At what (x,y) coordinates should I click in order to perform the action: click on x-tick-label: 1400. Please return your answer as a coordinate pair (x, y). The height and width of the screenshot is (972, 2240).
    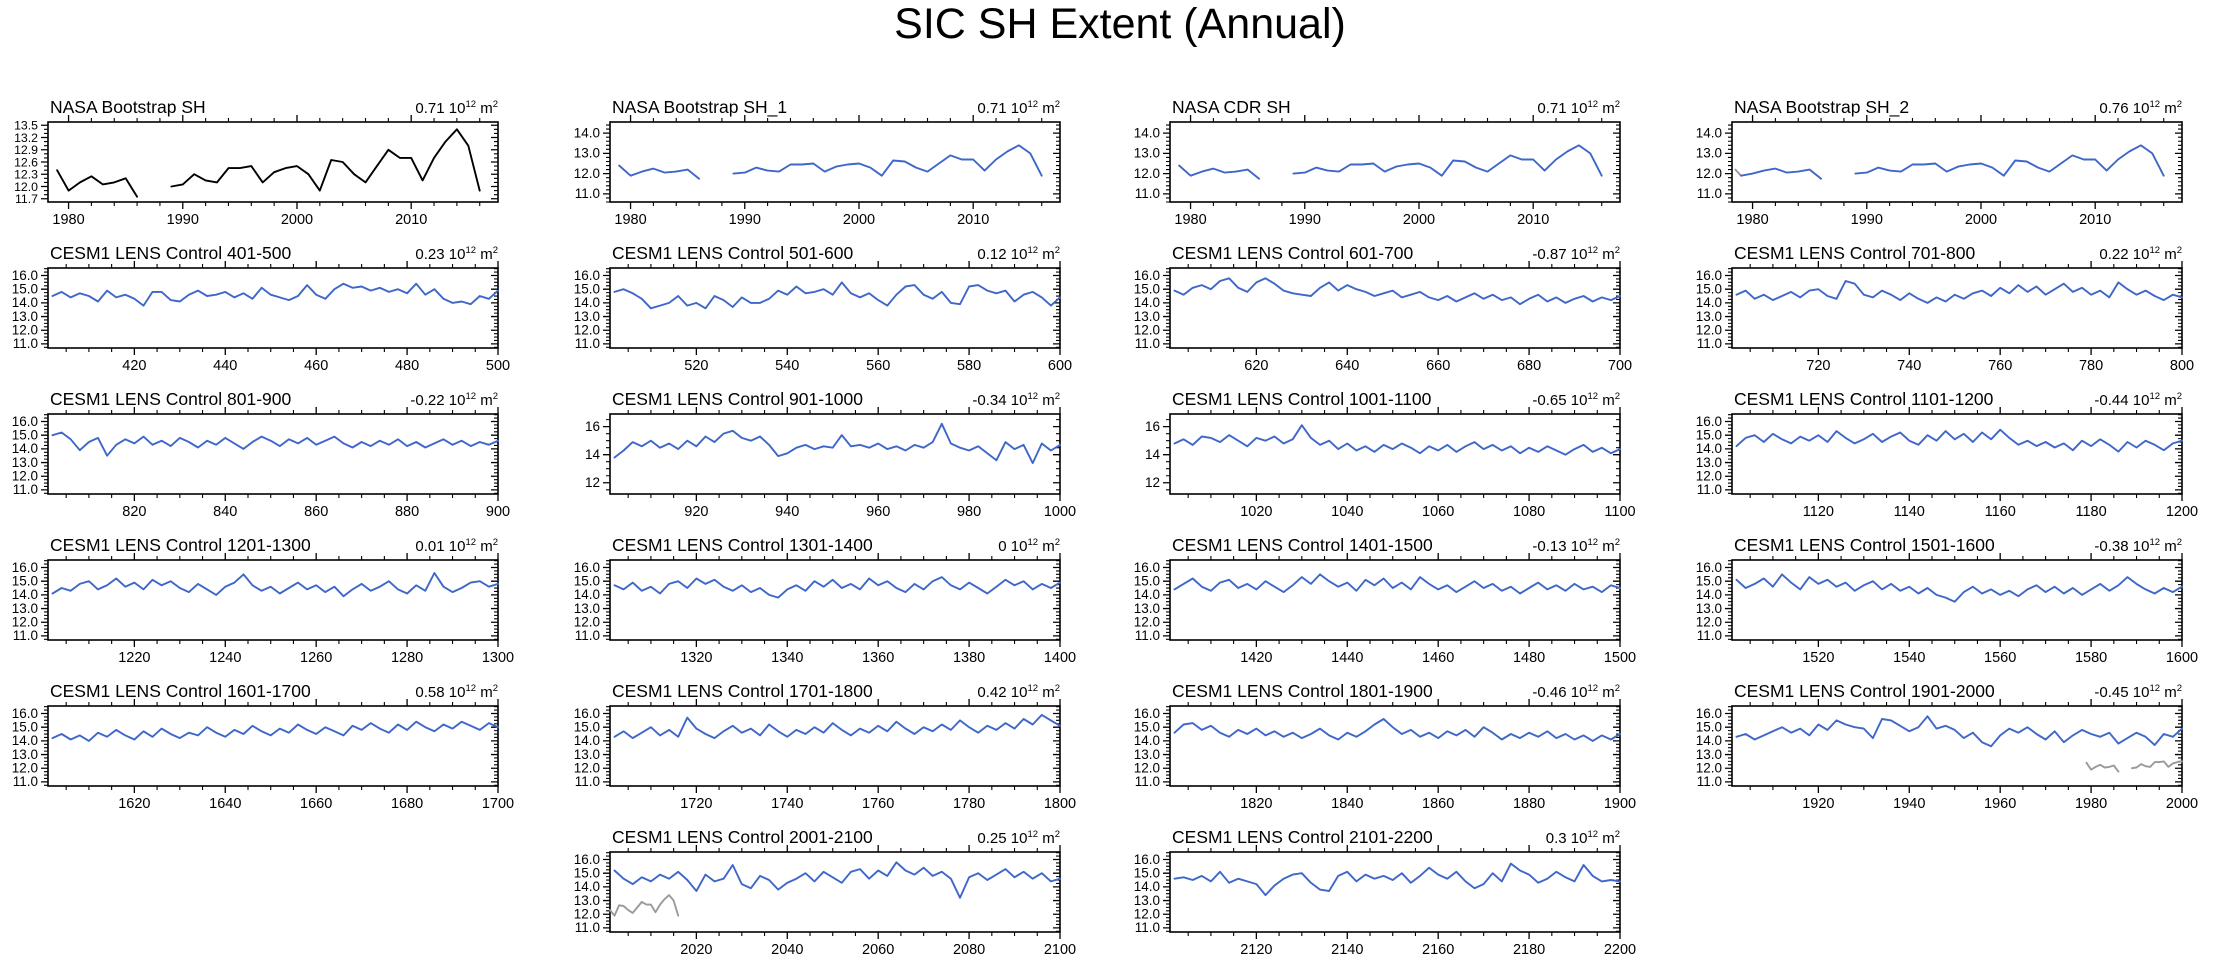
    Looking at the image, I should click on (1060, 658).